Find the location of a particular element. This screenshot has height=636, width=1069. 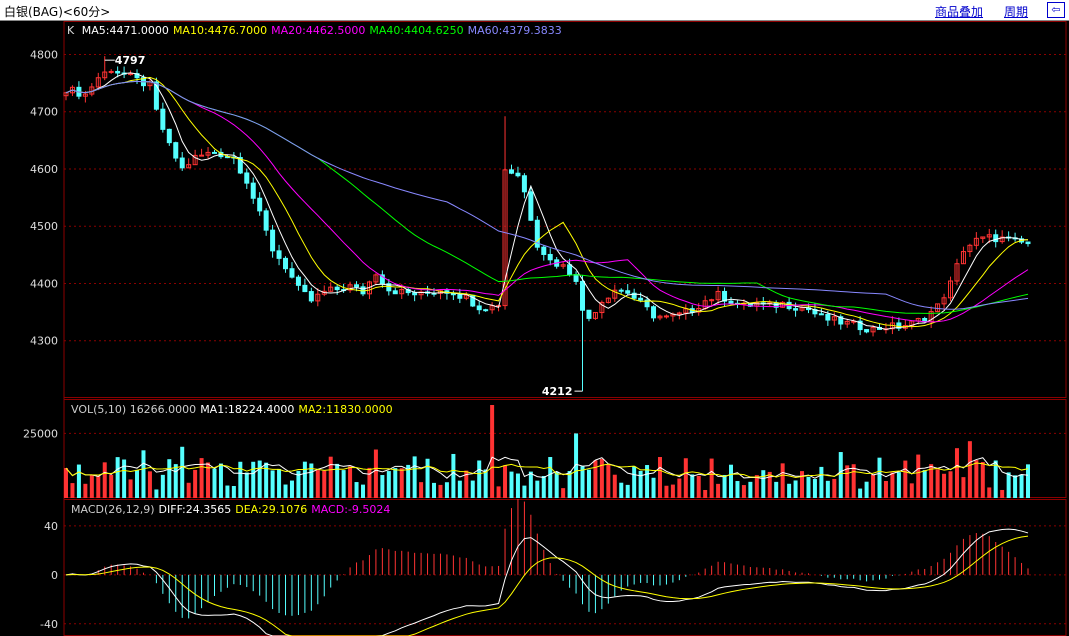

overlay-commodity-link: 商品叠加 is located at coordinates (959, 12).